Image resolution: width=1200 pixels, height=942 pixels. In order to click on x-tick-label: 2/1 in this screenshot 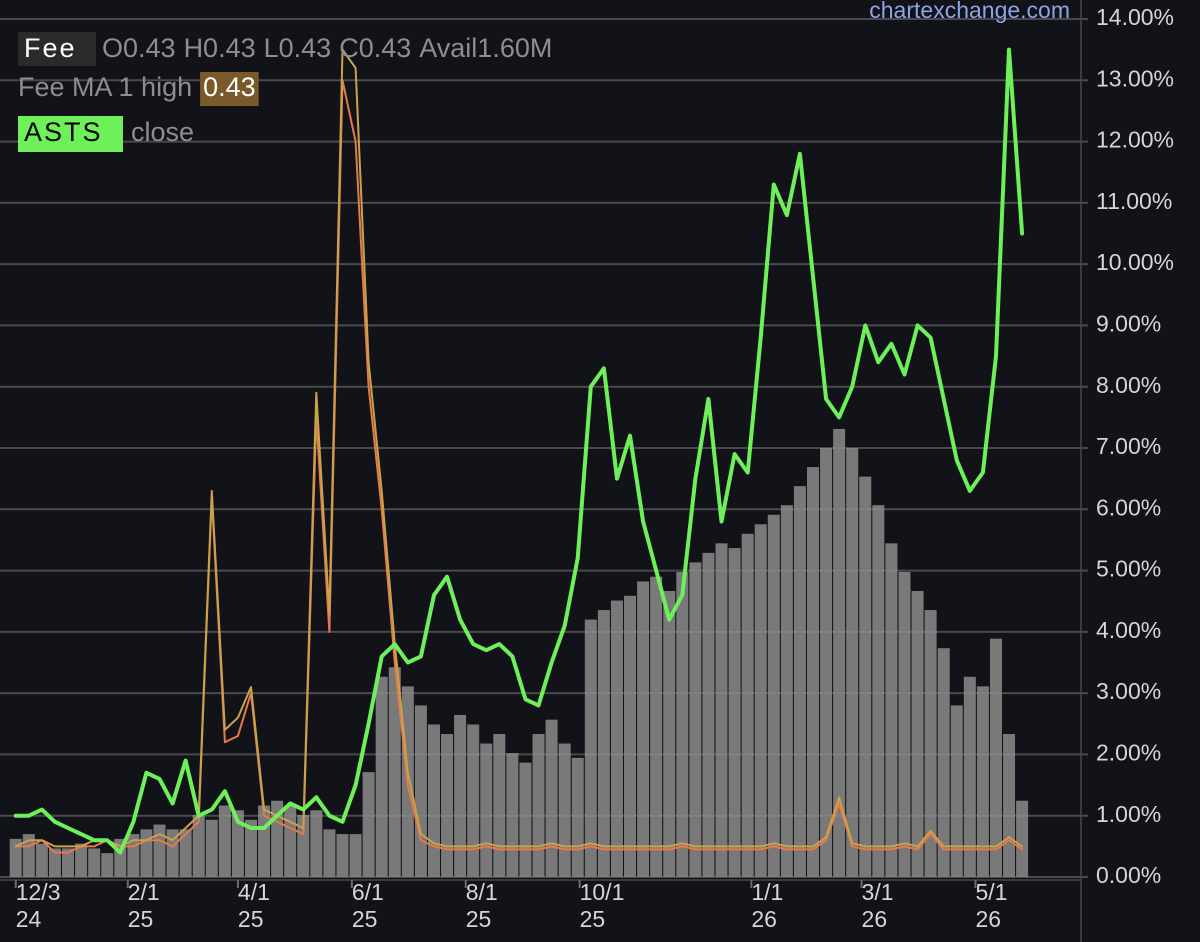, I will do `click(144, 892)`.